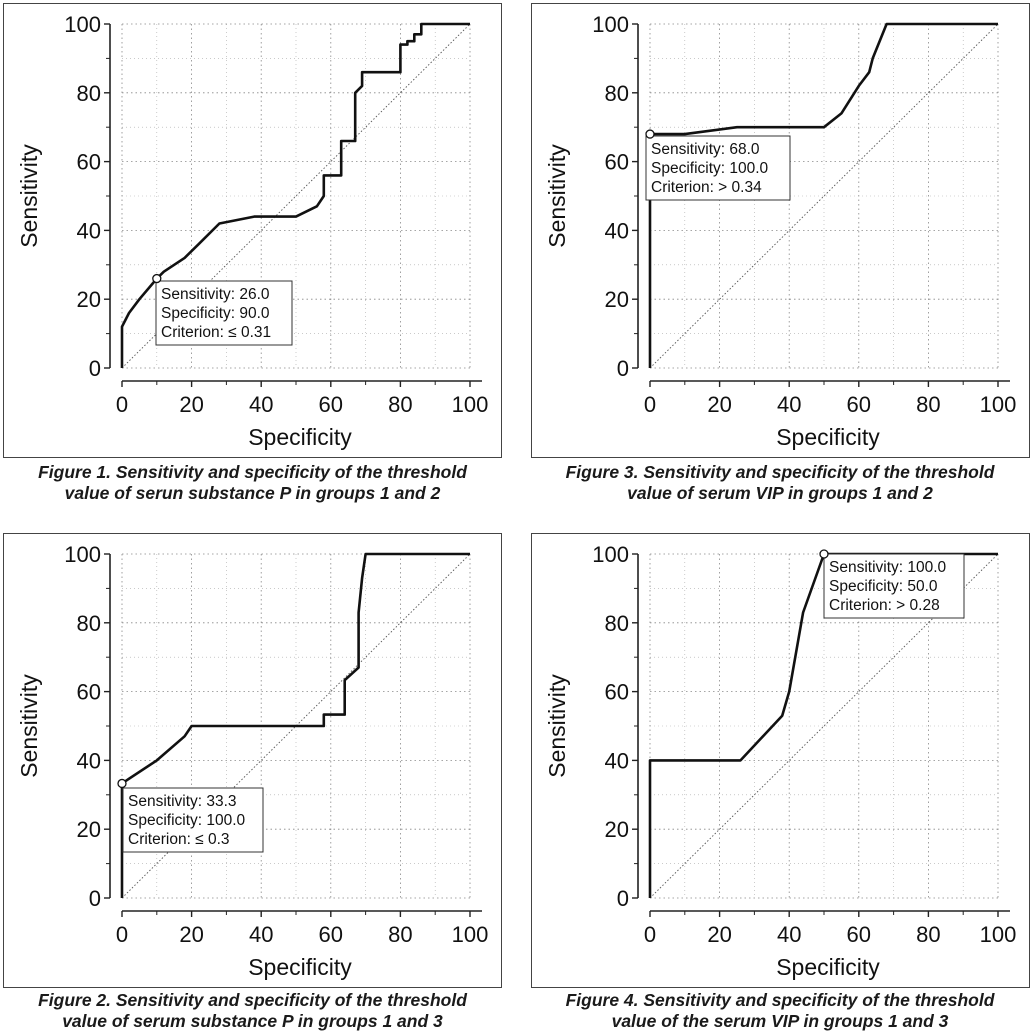 The image size is (1033, 1035). I want to click on criterion-box-line: Specificity: 50.0, so click(883, 586).